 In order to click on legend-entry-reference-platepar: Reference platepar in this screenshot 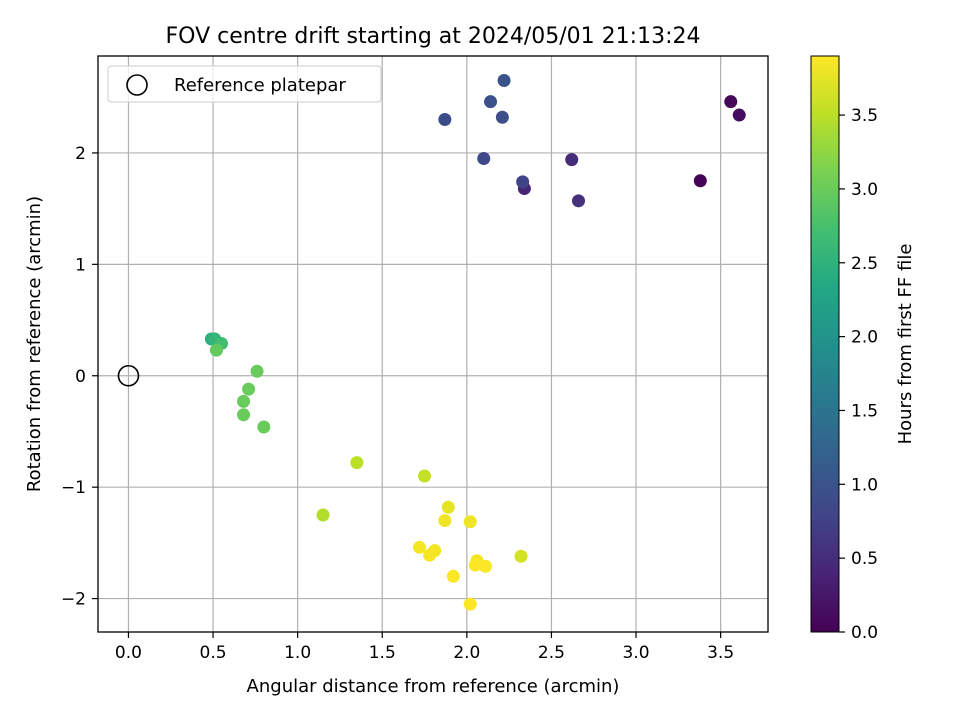, I will do `click(260, 85)`.